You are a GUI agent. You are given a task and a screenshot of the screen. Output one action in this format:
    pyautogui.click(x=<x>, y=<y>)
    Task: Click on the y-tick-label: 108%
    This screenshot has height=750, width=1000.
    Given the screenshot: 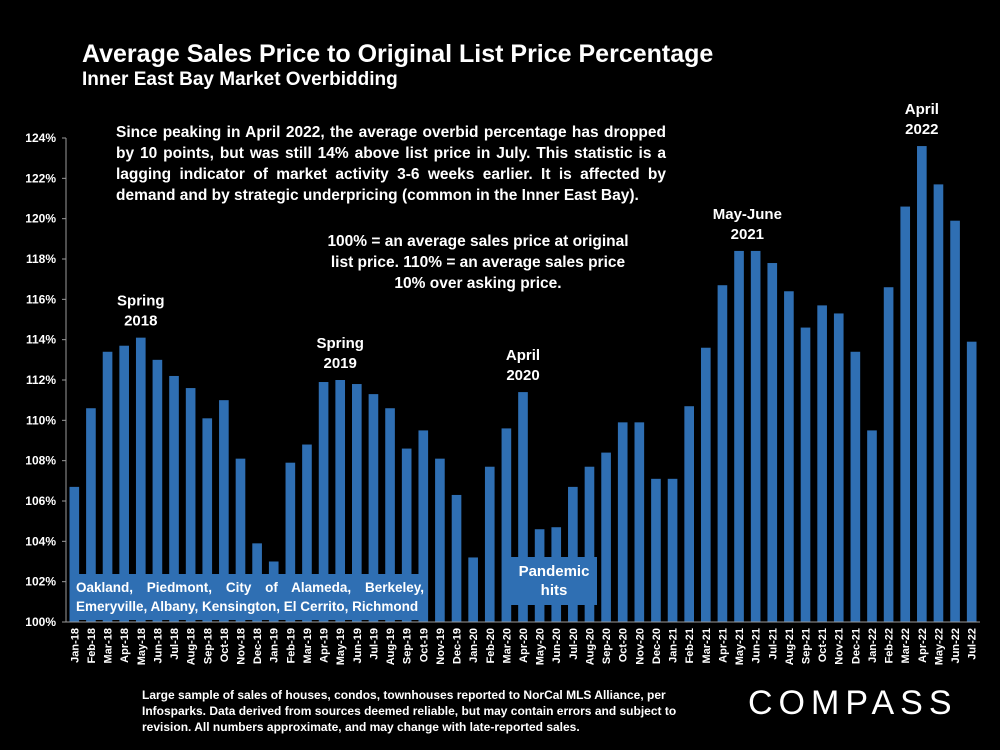 What is the action you would take?
    pyautogui.click(x=40, y=461)
    